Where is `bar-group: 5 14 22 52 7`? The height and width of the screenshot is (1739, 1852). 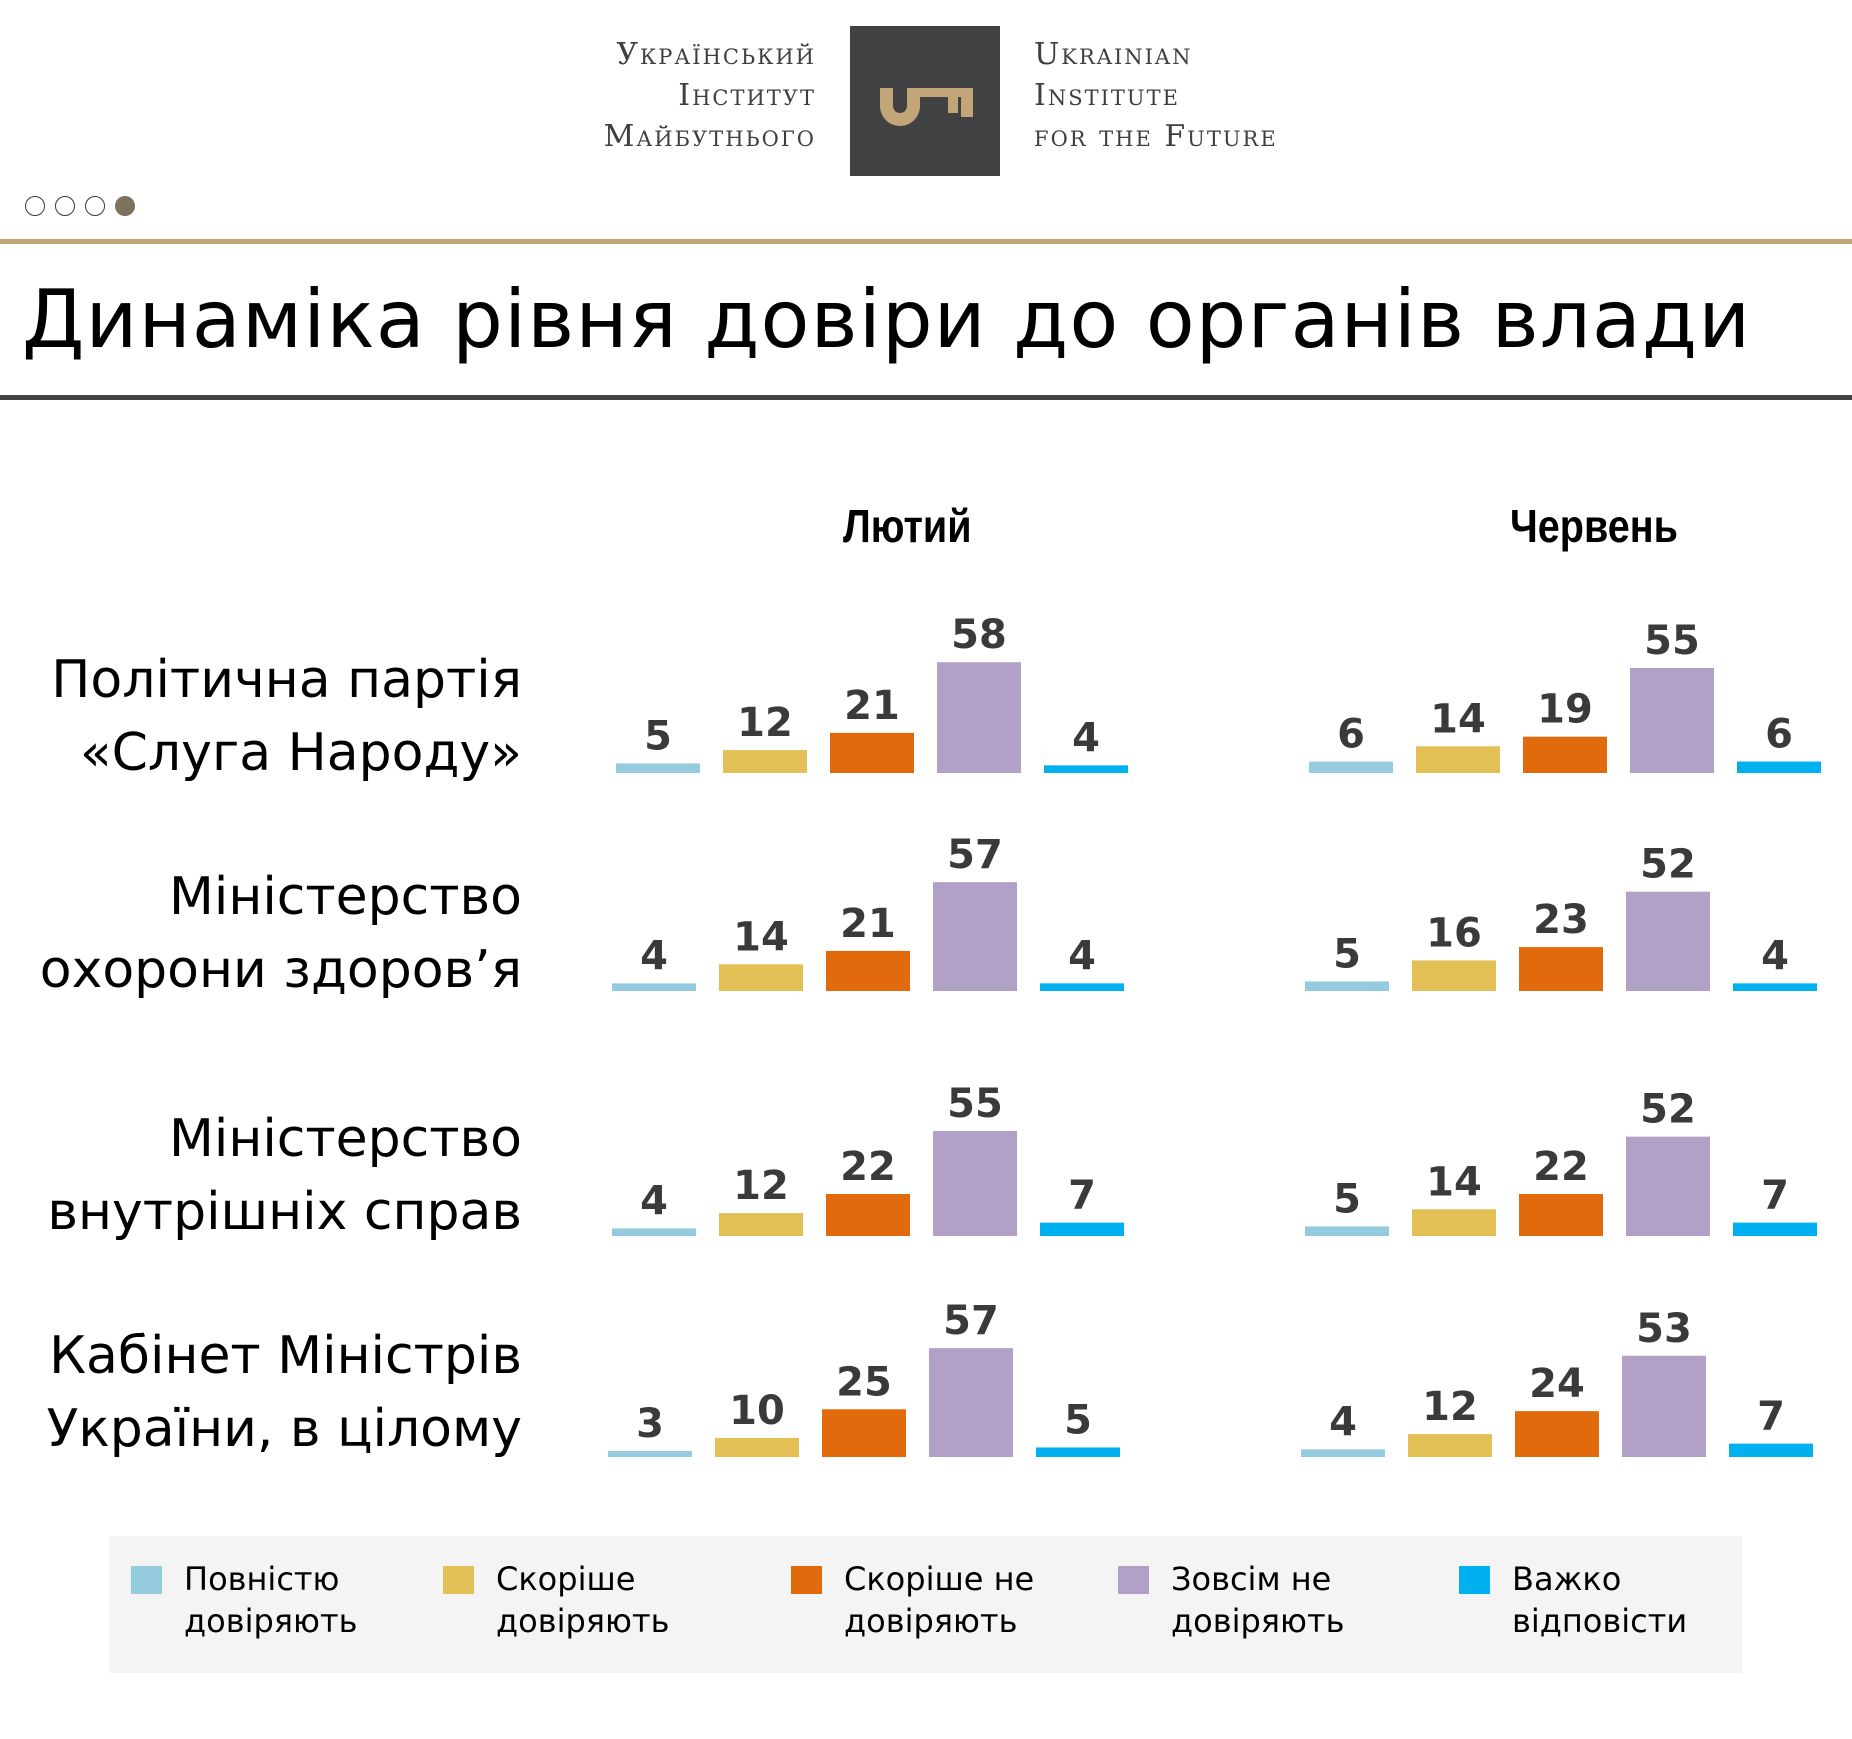 bar-group: 5 14 22 52 7 is located at coordinates (1561, 1161).